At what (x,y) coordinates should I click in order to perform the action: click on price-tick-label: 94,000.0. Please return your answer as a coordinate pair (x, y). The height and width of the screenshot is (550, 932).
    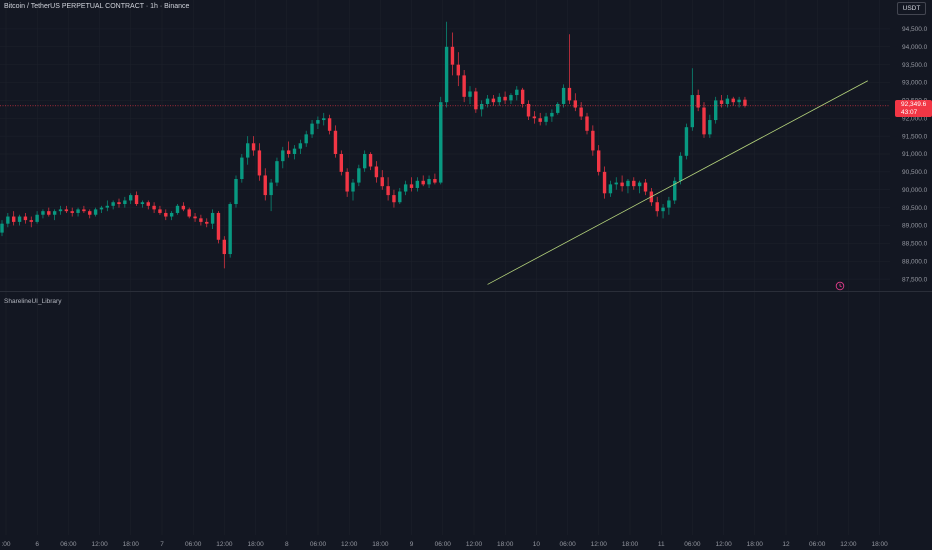
    Looking at the image, I should click on (915, 47).